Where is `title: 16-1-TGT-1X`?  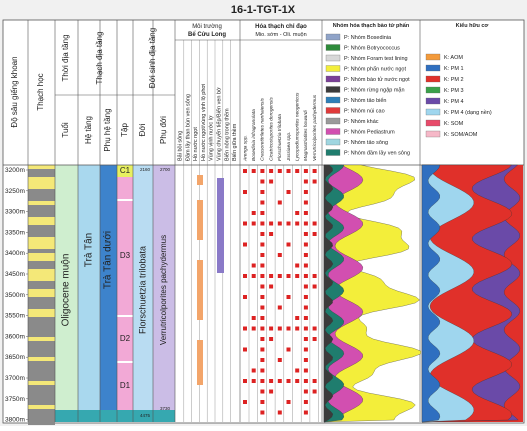
title: 16-1-TGT-1X is located at coordinates (263, 10).